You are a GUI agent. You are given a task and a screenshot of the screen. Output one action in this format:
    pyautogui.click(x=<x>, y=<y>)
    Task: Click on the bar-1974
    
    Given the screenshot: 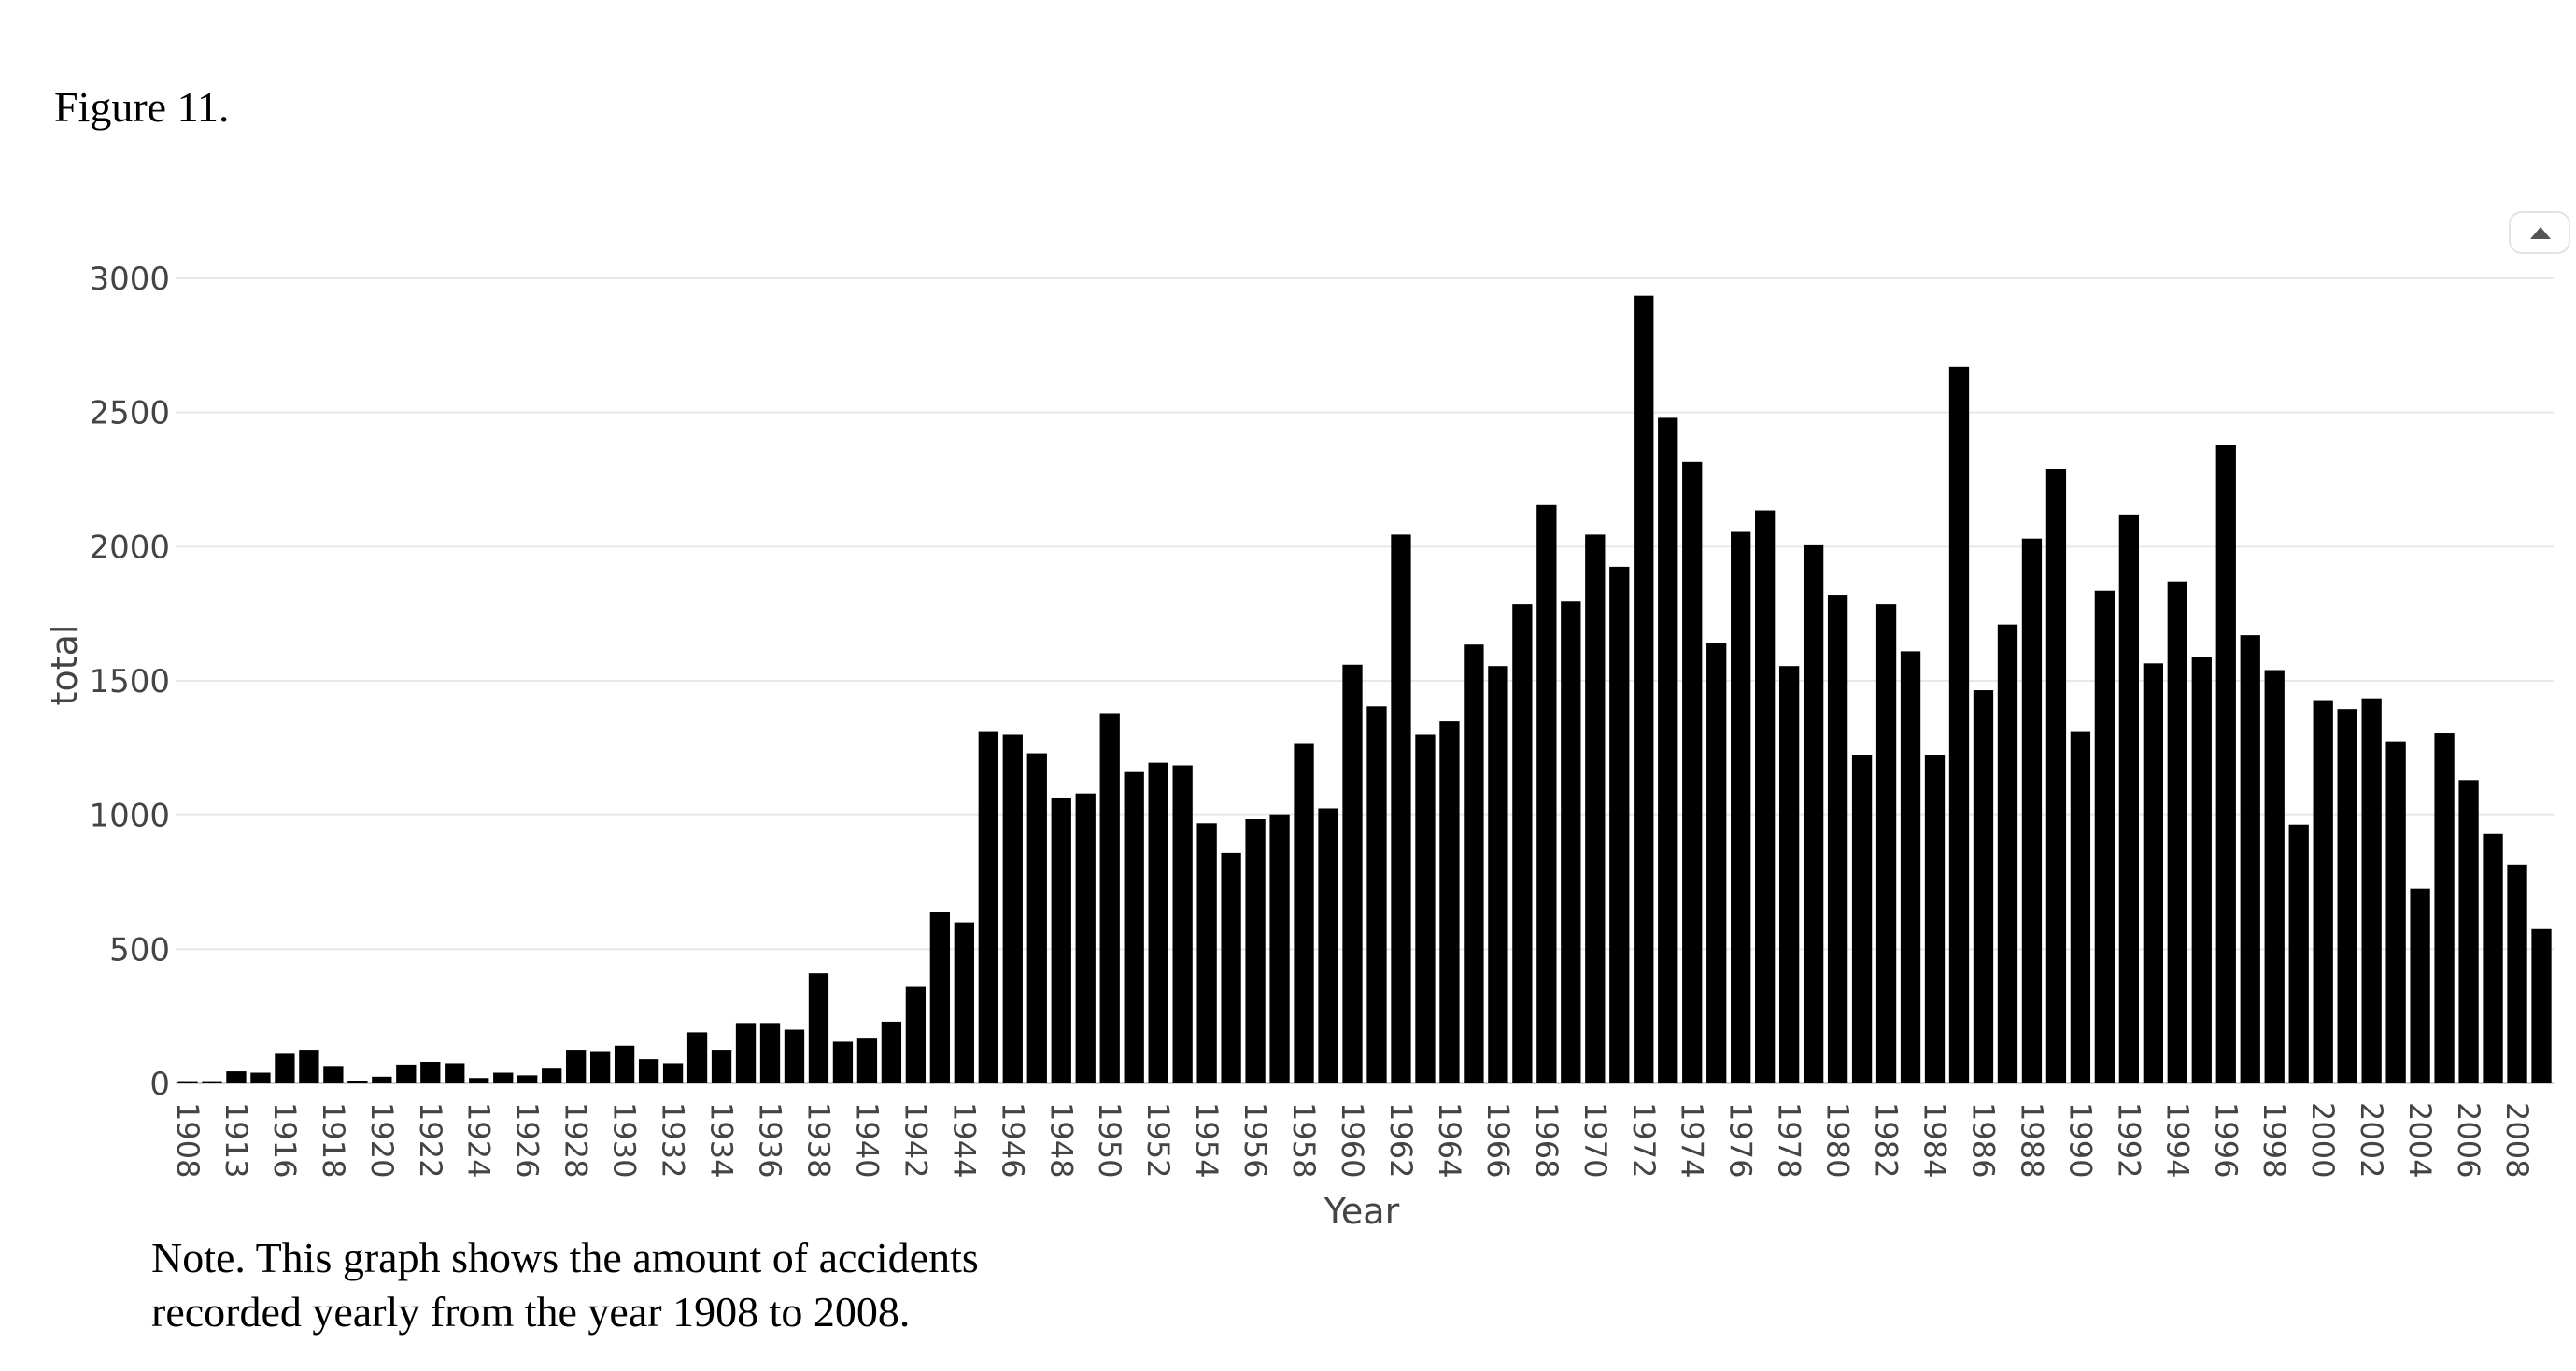 What is the action you would take?
    pyautogui.click(x=1692, y=772)
    